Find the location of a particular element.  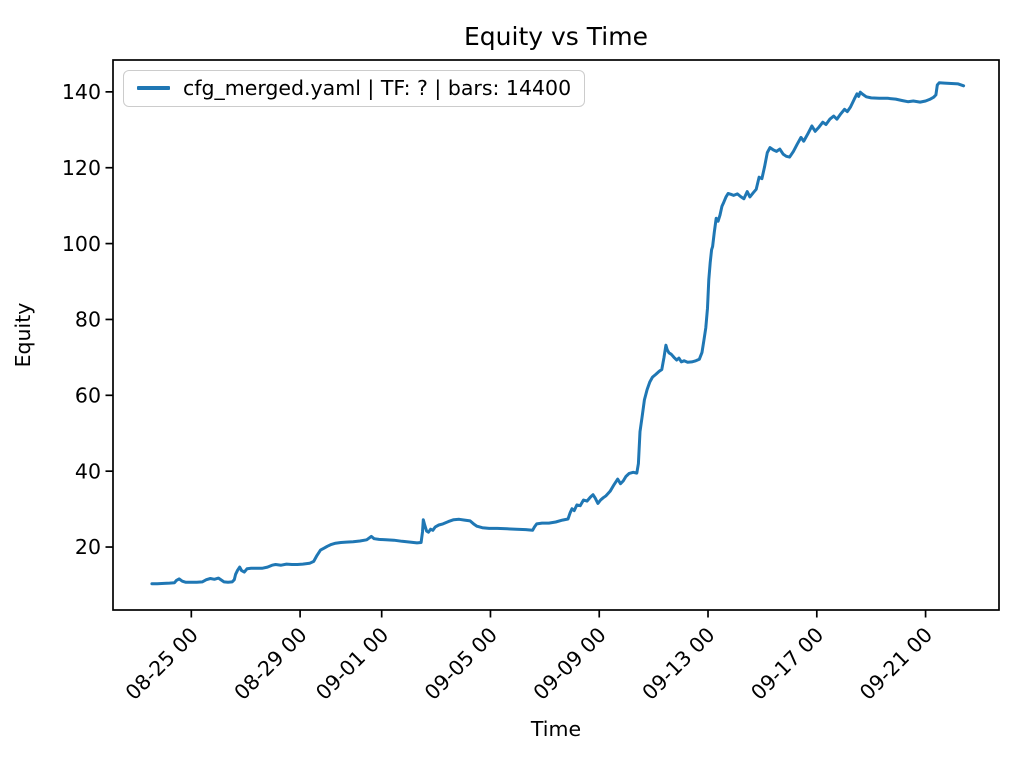

x-tick-label: 08-29 00 is located at coordinates (270, 664).